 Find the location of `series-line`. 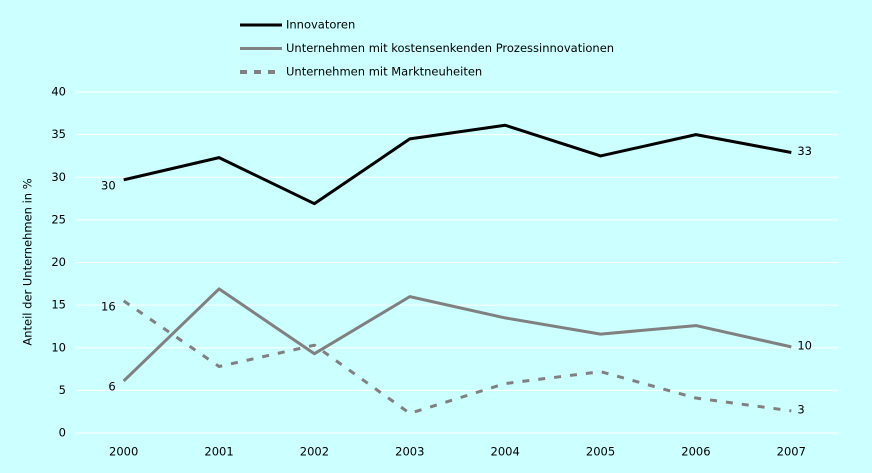

series-line is located at coordinates (457, 164).